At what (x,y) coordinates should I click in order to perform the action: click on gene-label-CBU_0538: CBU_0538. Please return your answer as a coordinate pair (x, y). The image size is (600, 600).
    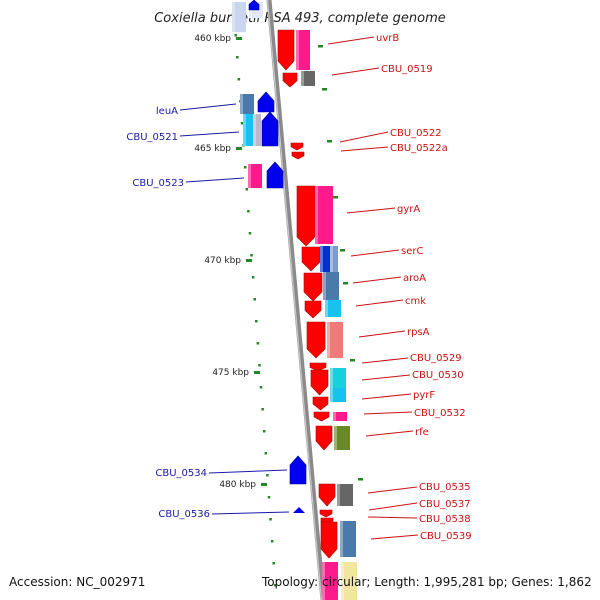
    Looking at the image, I should click on (445, 519).